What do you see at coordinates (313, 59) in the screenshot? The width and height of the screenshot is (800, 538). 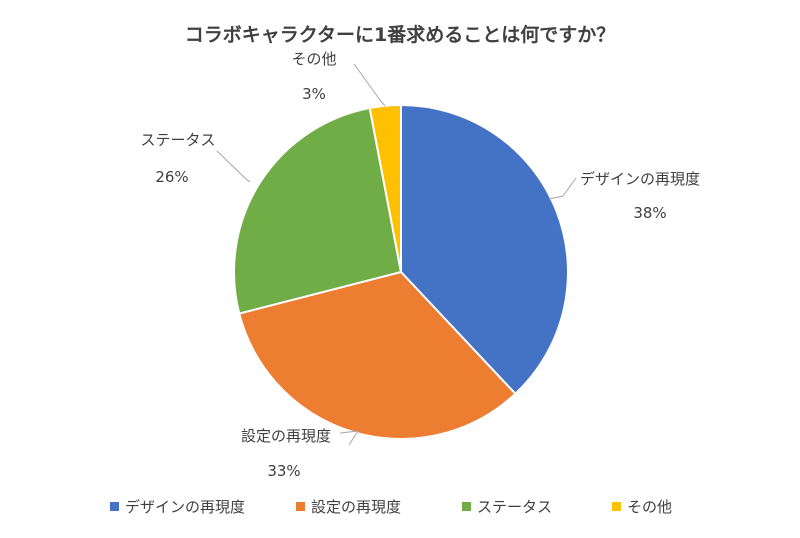 I see `slice-category-label-4: その他` at bounding box center [313, 59].